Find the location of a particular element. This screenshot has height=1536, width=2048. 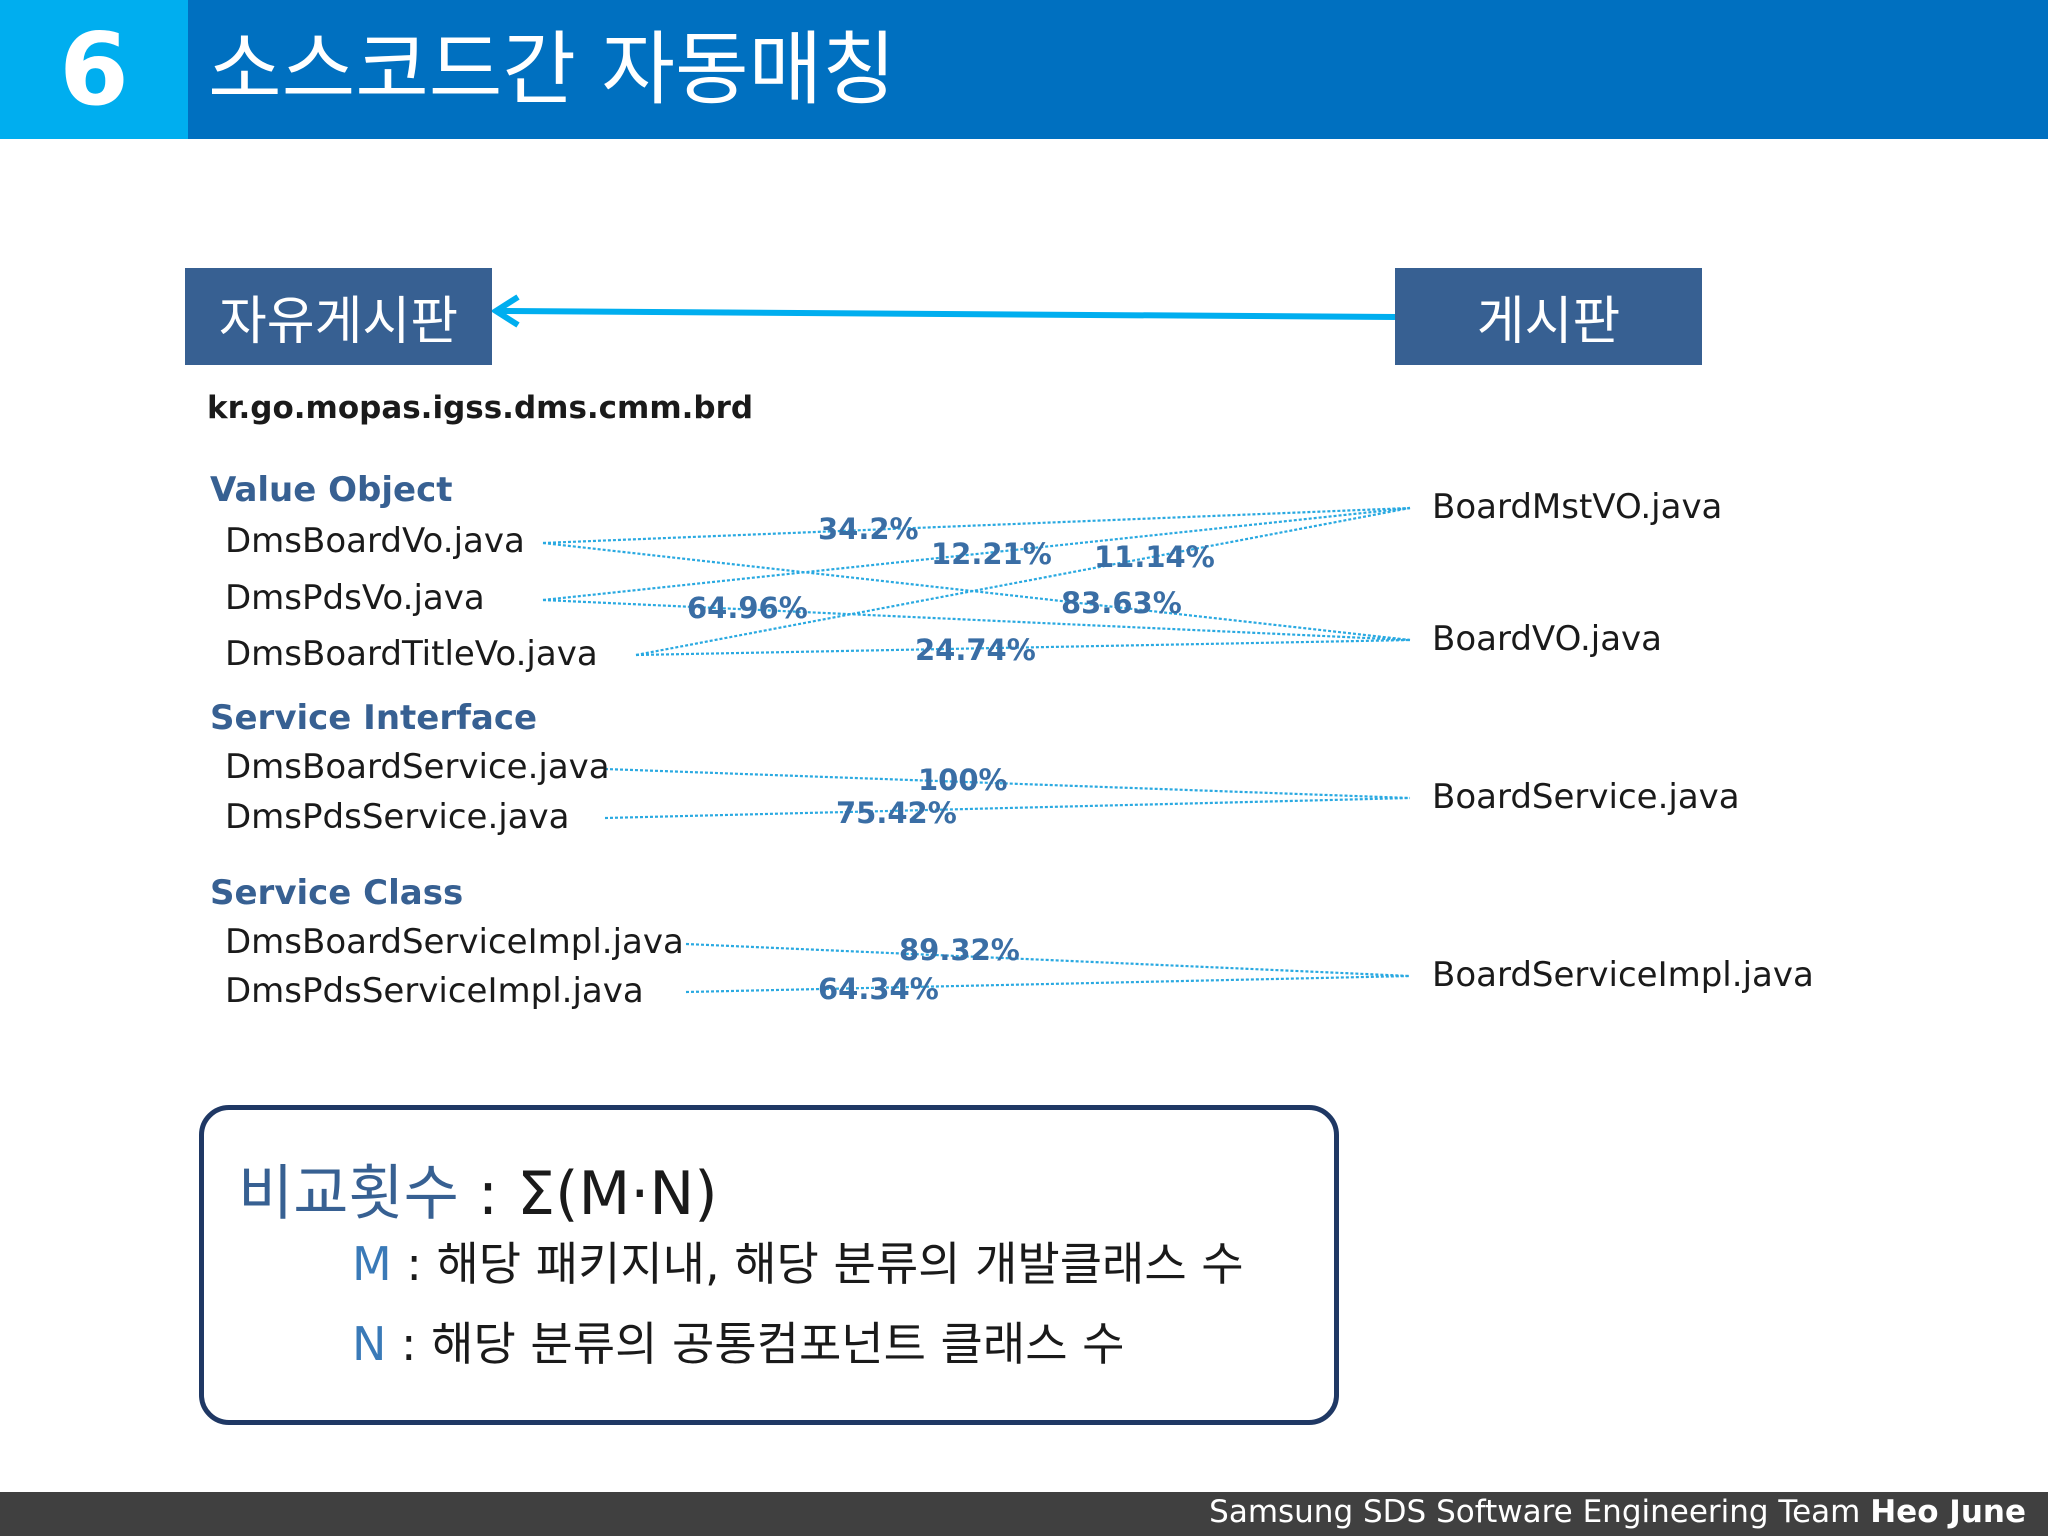

left-file-dms-board-title-vo: DmsBoardTitleVo.java is located at coordinates (411, 654).